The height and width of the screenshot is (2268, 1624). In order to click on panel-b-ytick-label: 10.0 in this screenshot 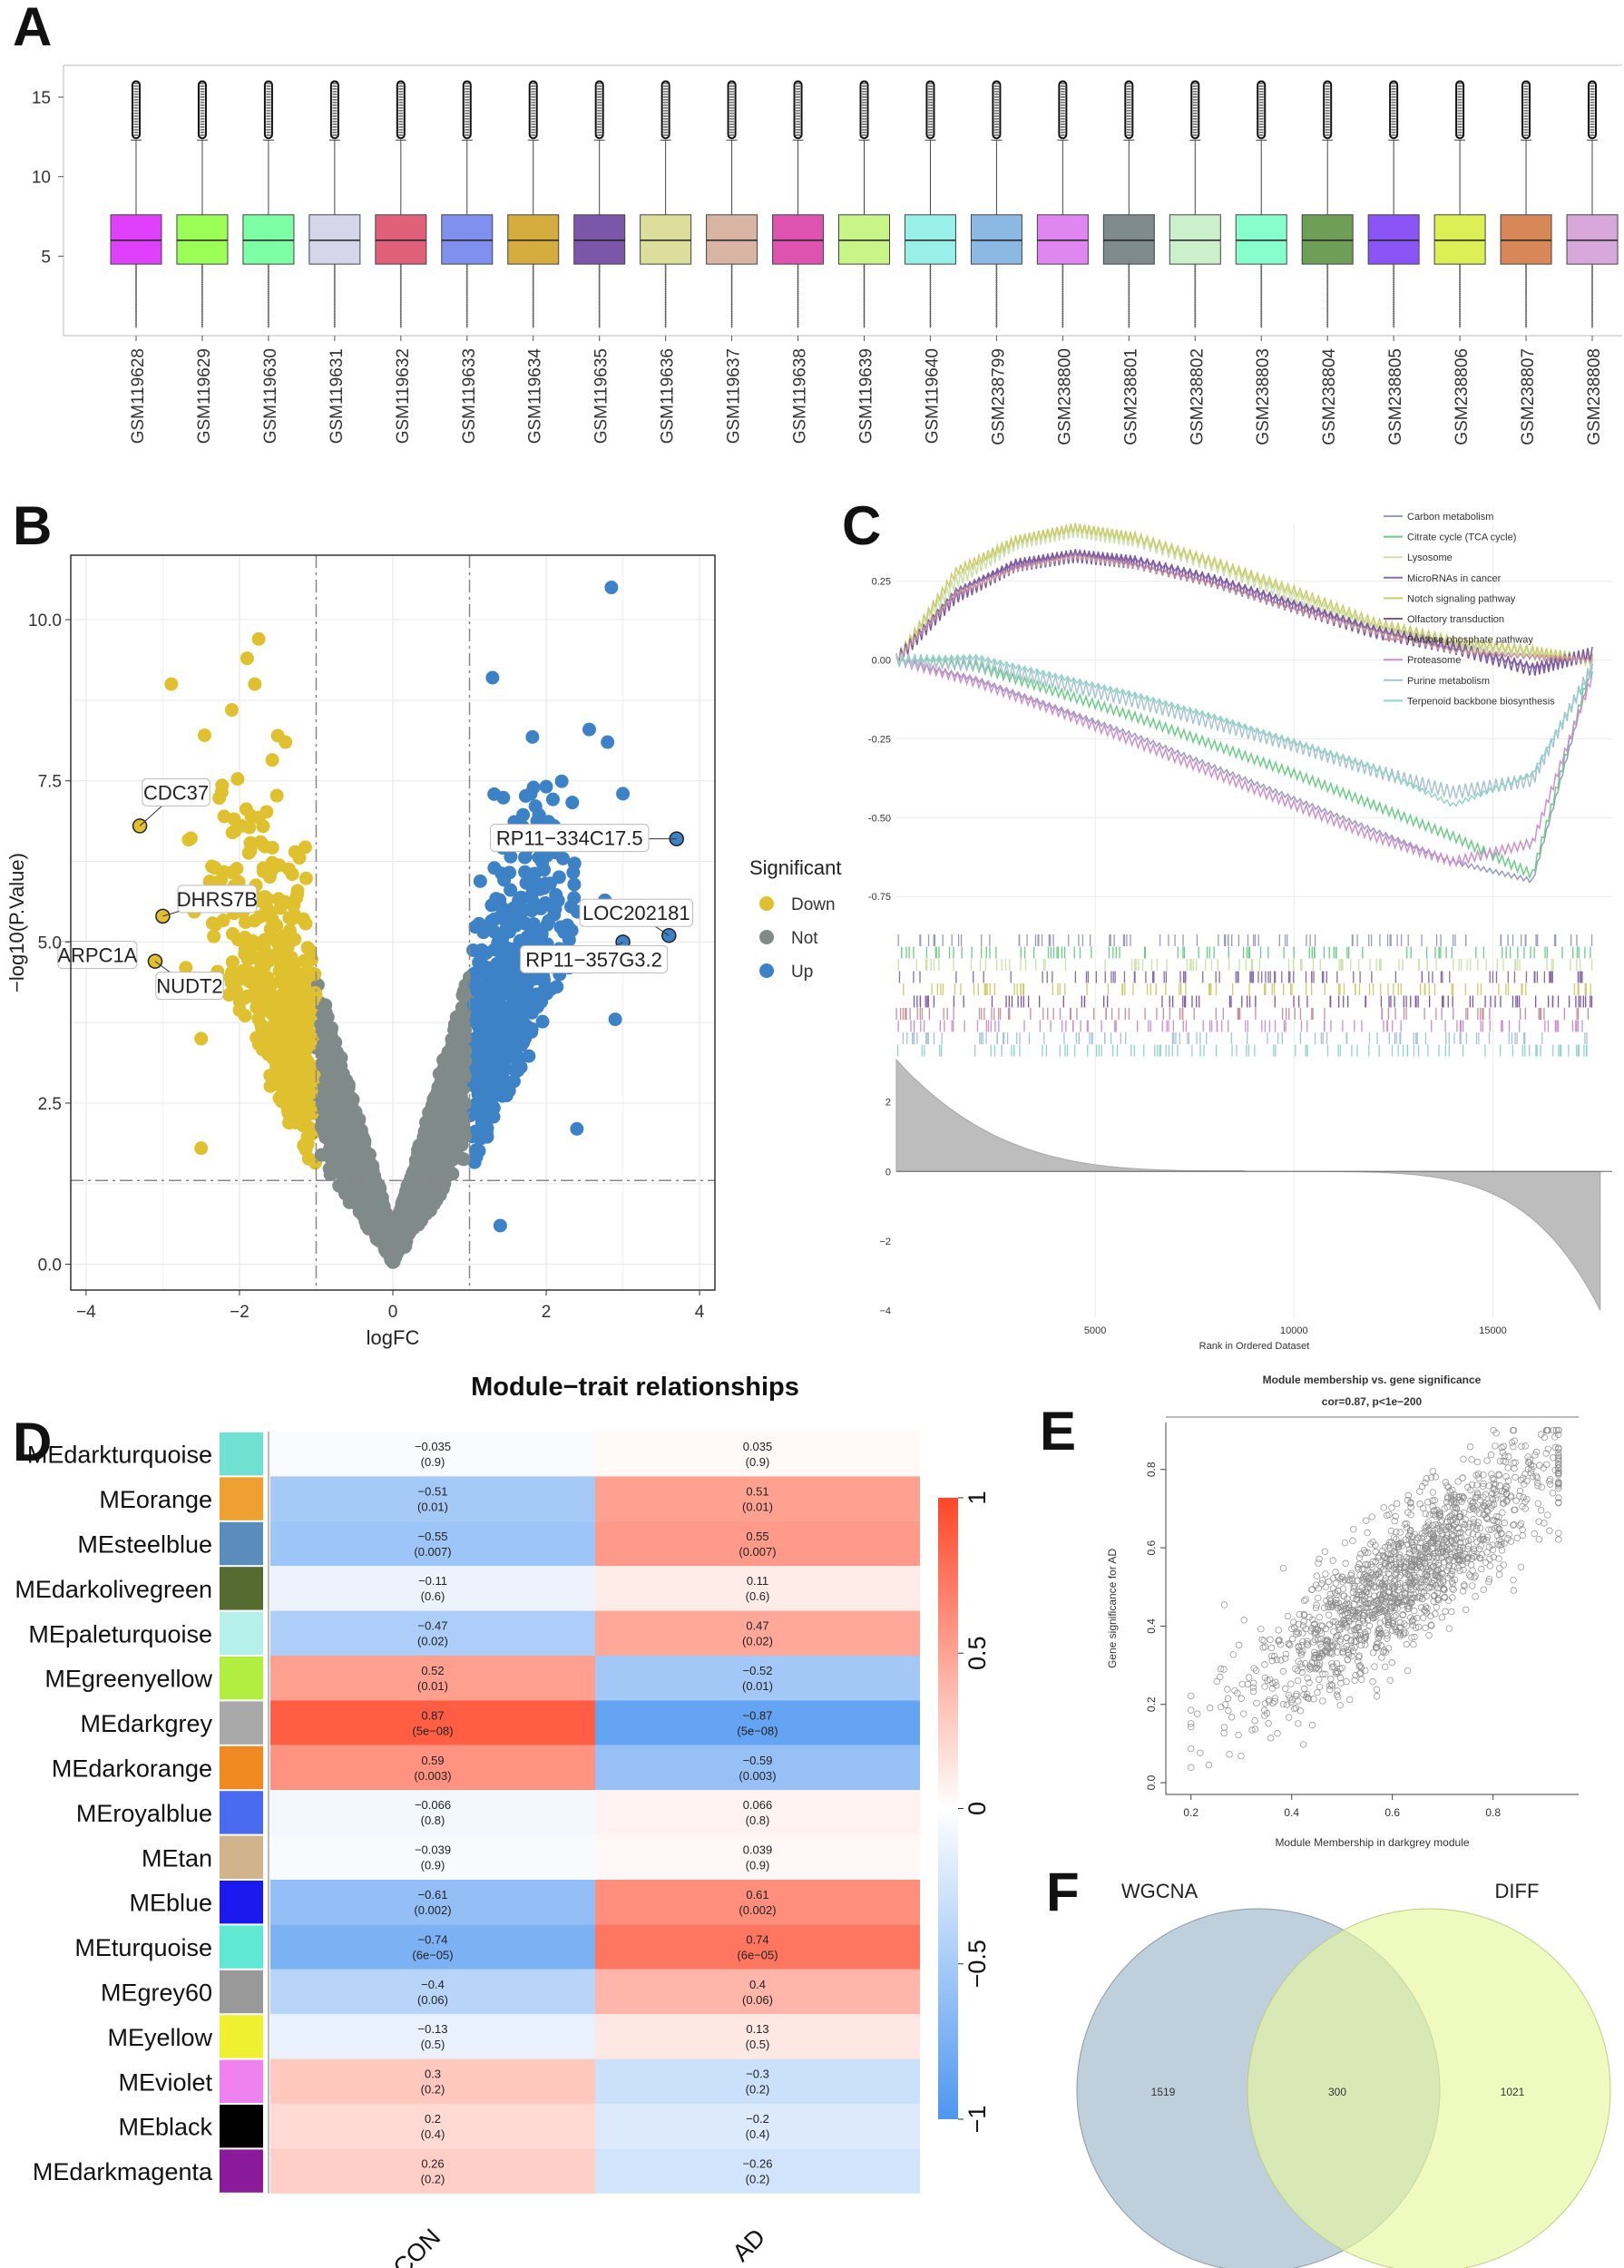, I will do `click(45, 621)`.